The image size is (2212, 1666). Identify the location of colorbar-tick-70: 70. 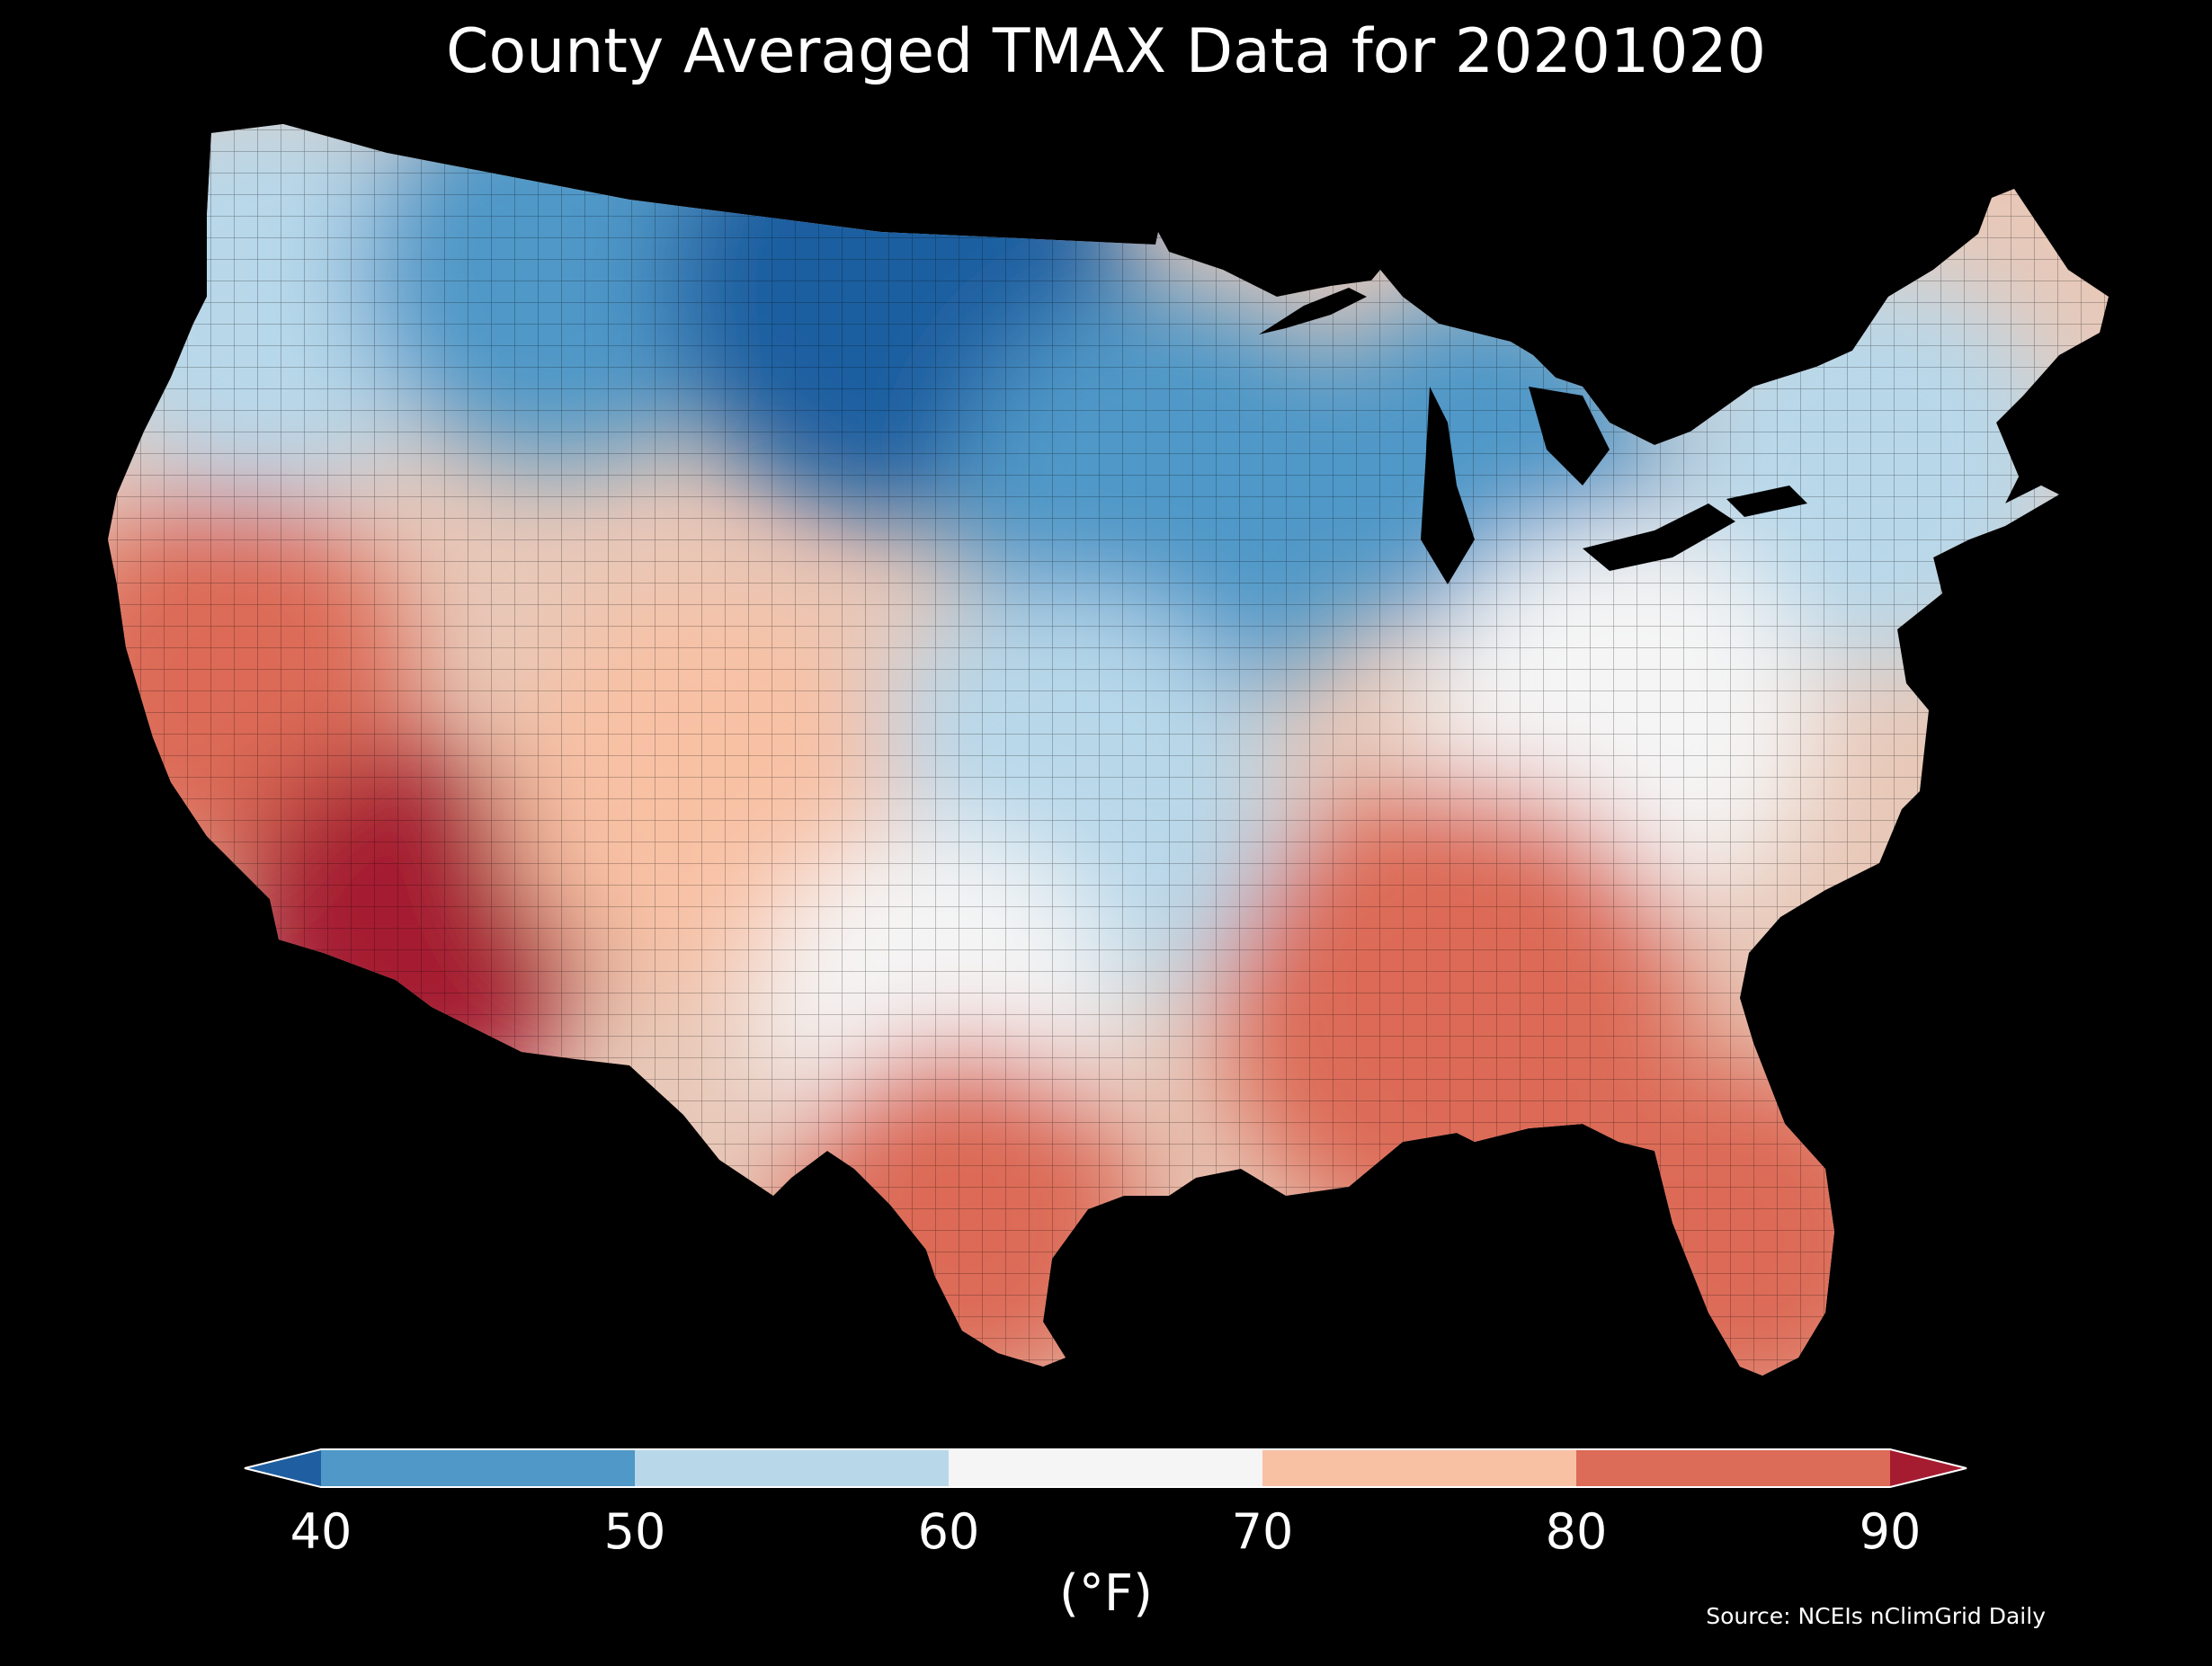
(1262, 1532).